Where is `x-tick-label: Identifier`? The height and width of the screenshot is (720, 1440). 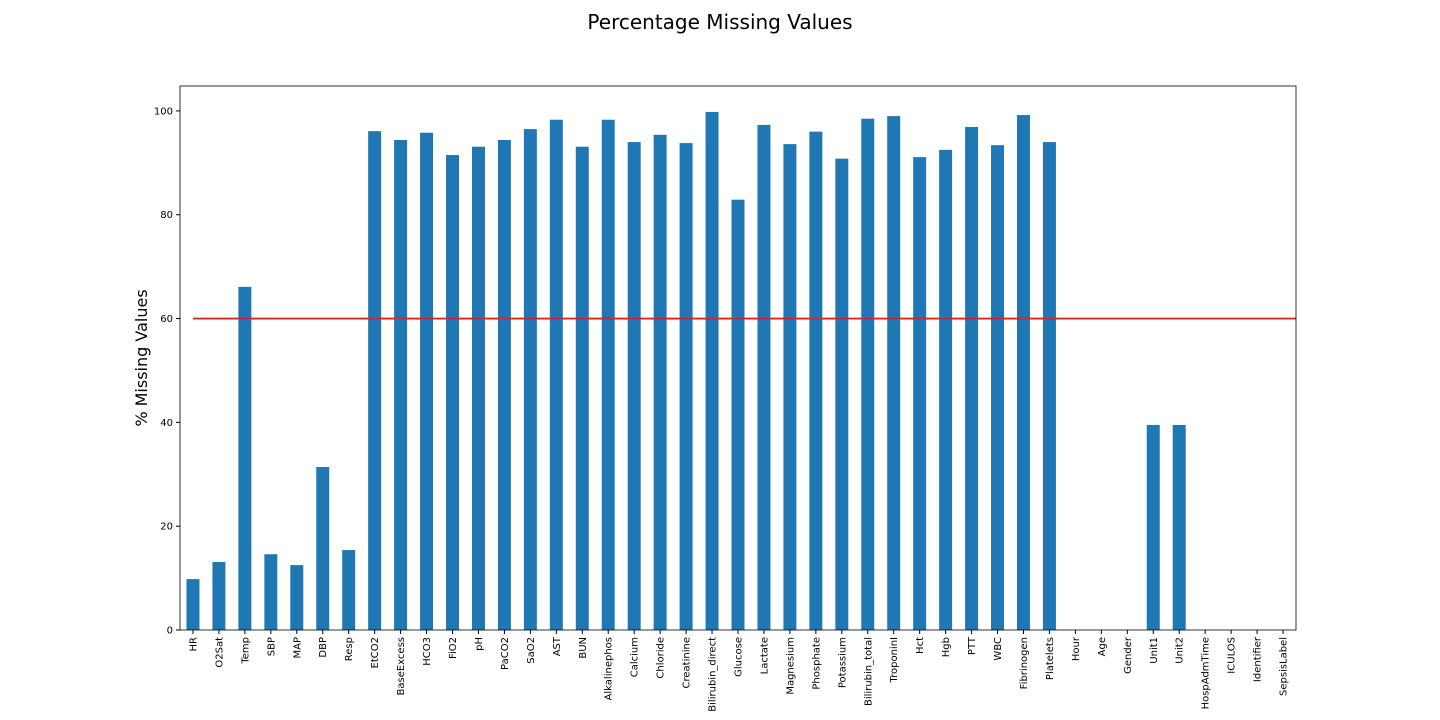 x-tick-label: Identifier is located at coordinates (1258, 659).